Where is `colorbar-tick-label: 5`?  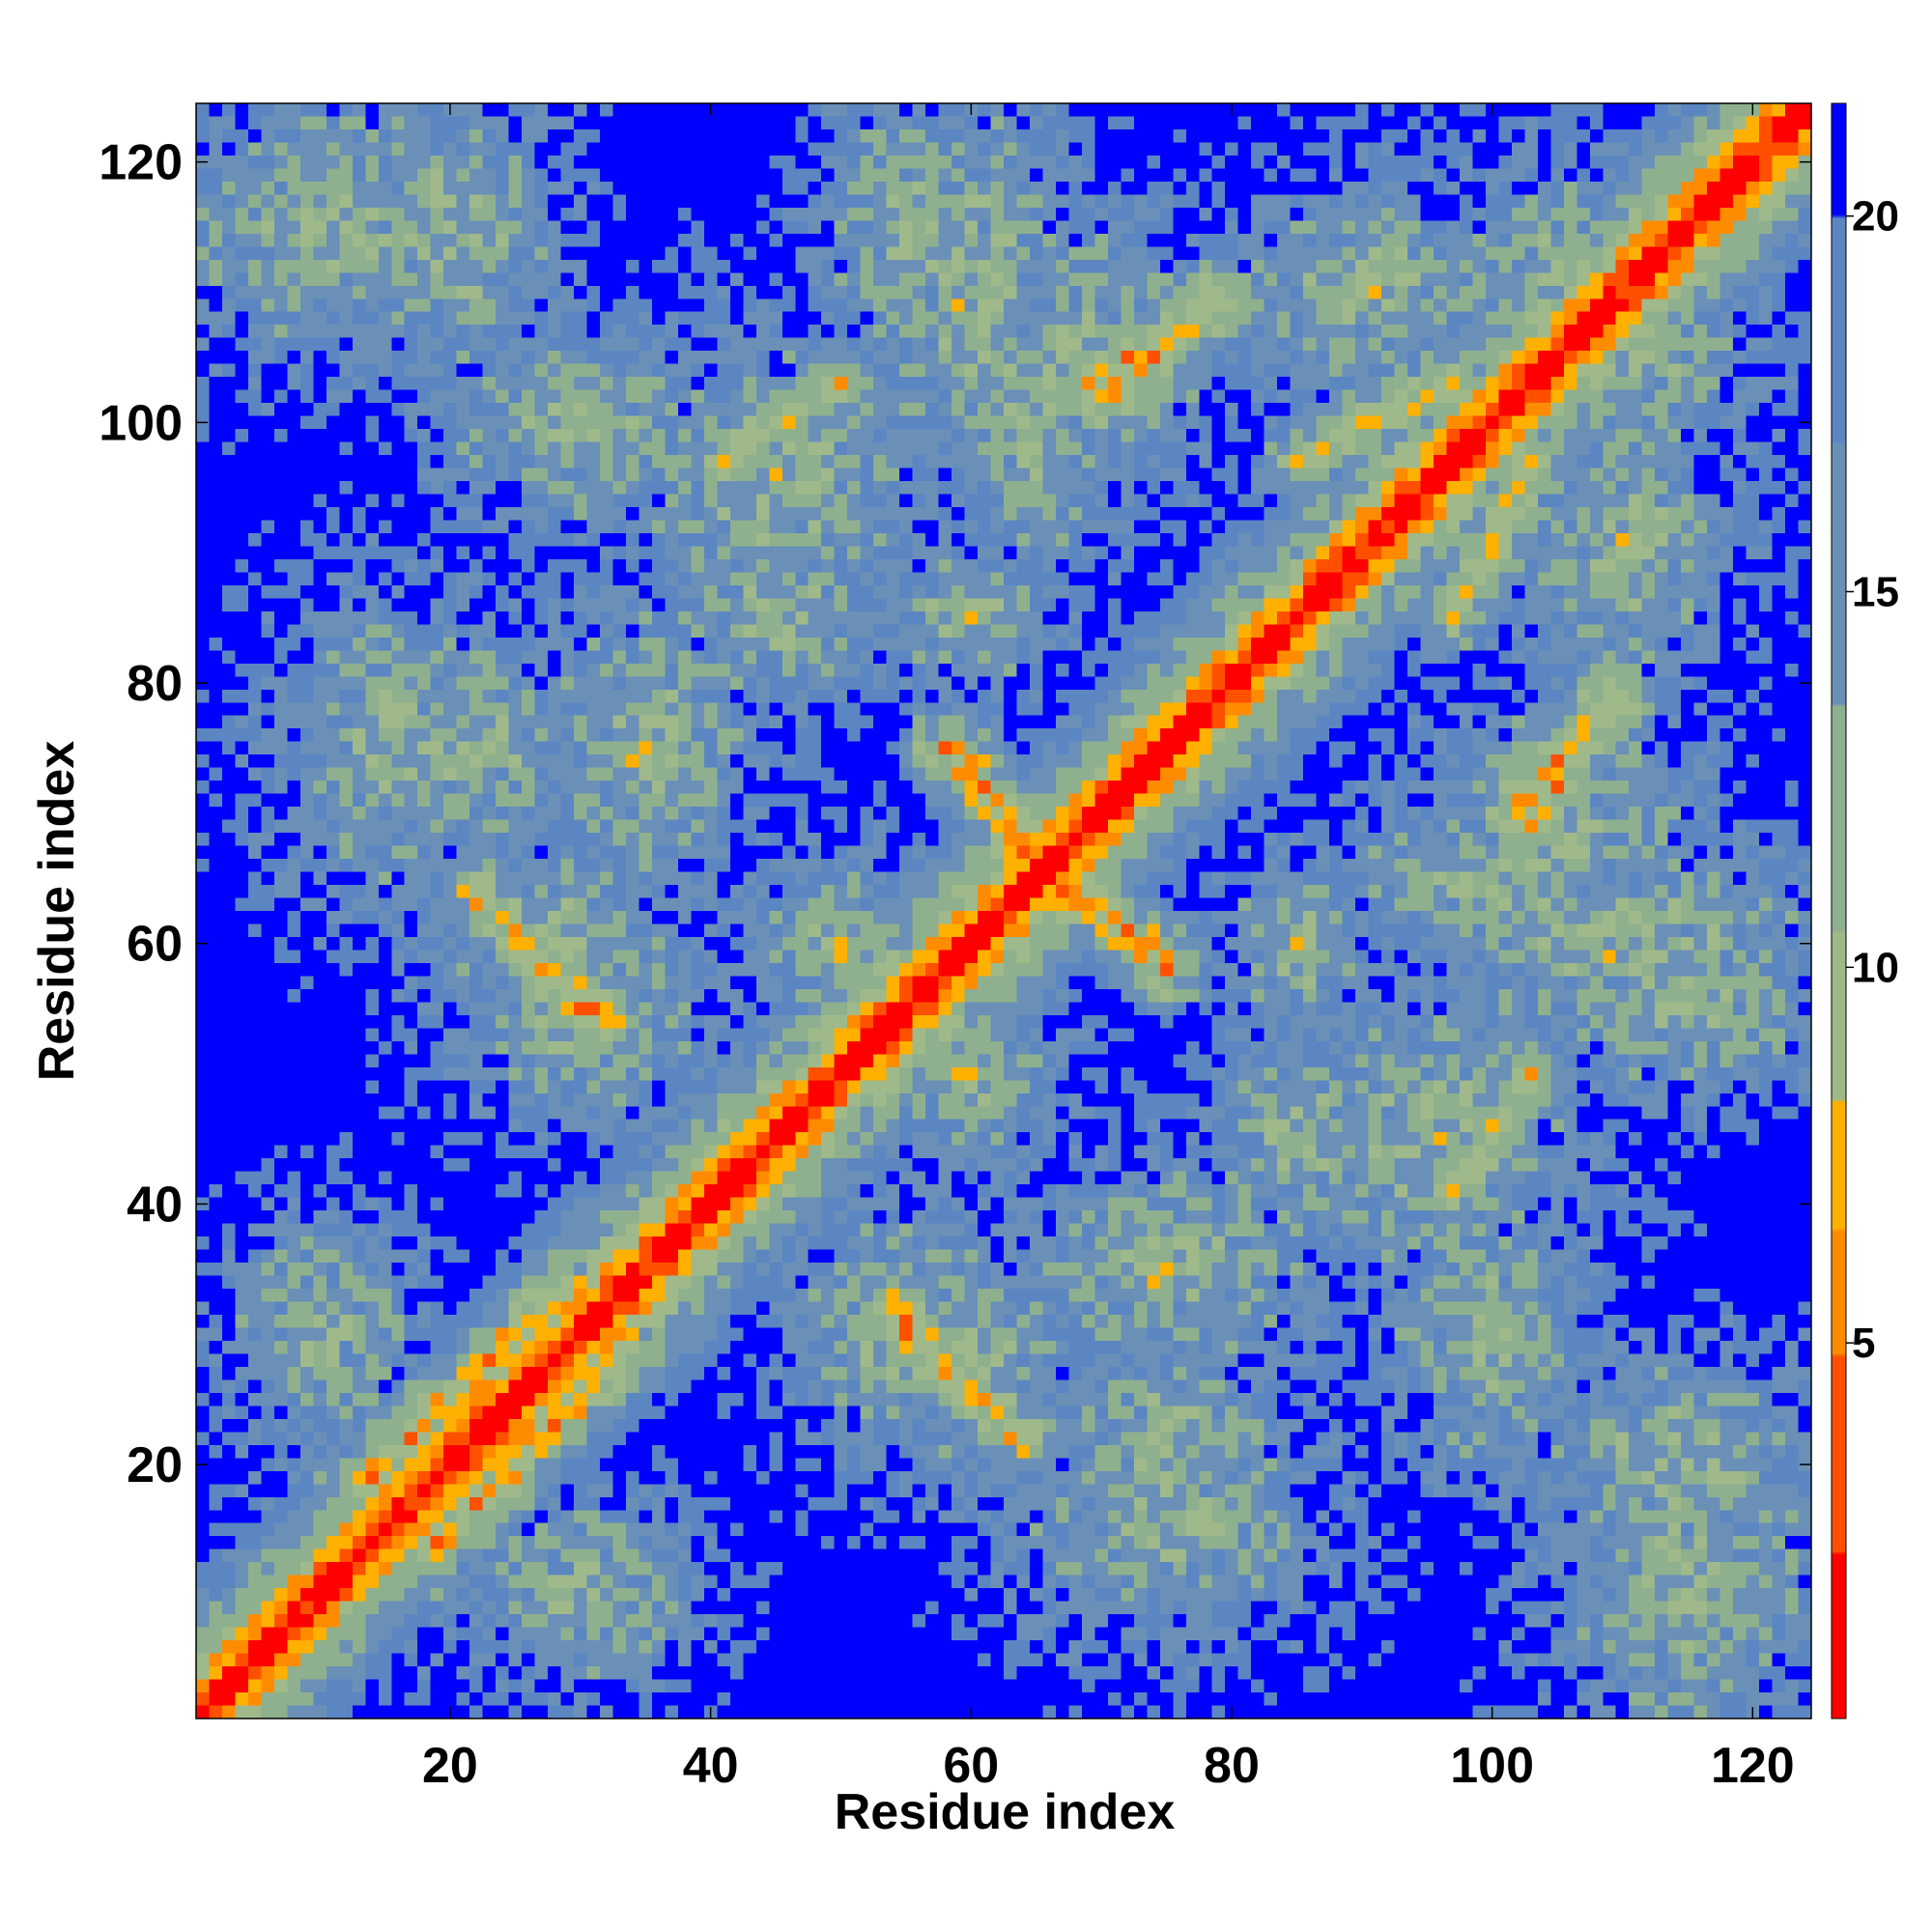
colorbar-tick-label: 5 is located at coordinates (1863, 1343).